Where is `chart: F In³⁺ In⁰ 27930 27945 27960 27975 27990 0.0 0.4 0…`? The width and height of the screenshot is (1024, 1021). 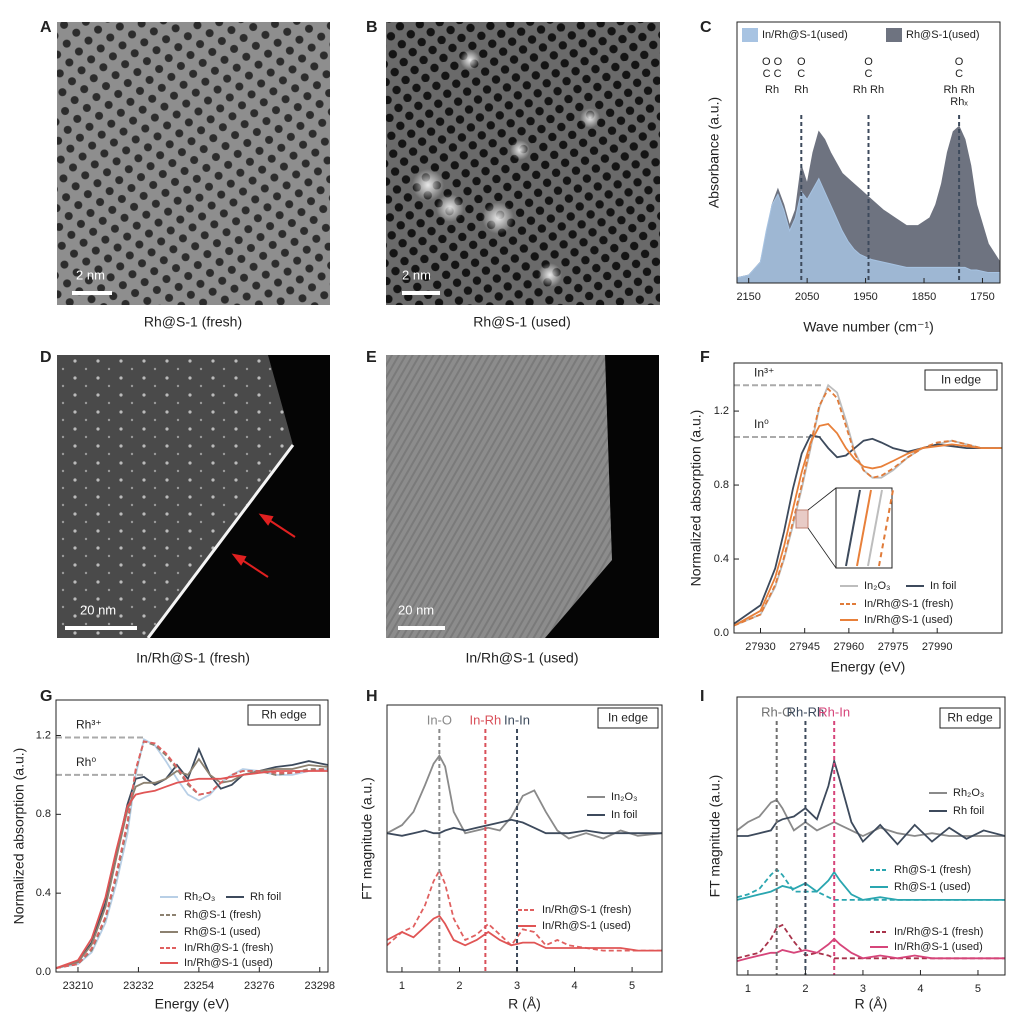 chart: F In³⁺ In⁰ 27930 27945 27960 27975 27990 0.0 0.4 0… is located at coordinates (845, 512).